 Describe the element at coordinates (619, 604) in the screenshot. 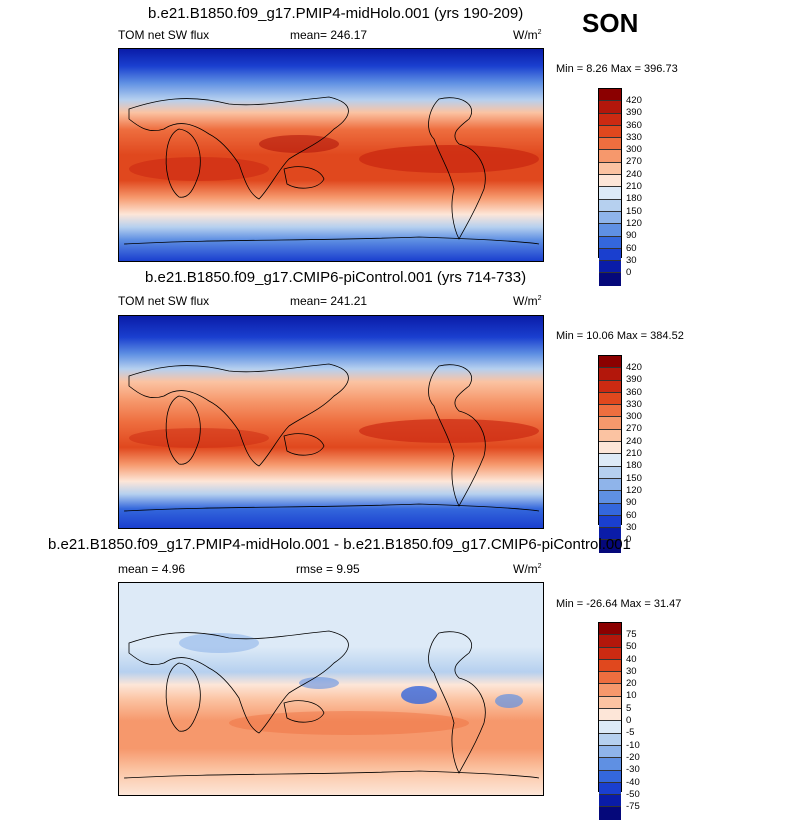

I see `panel3-minmax: Min = -26.64 Max = 31.47` at that location.